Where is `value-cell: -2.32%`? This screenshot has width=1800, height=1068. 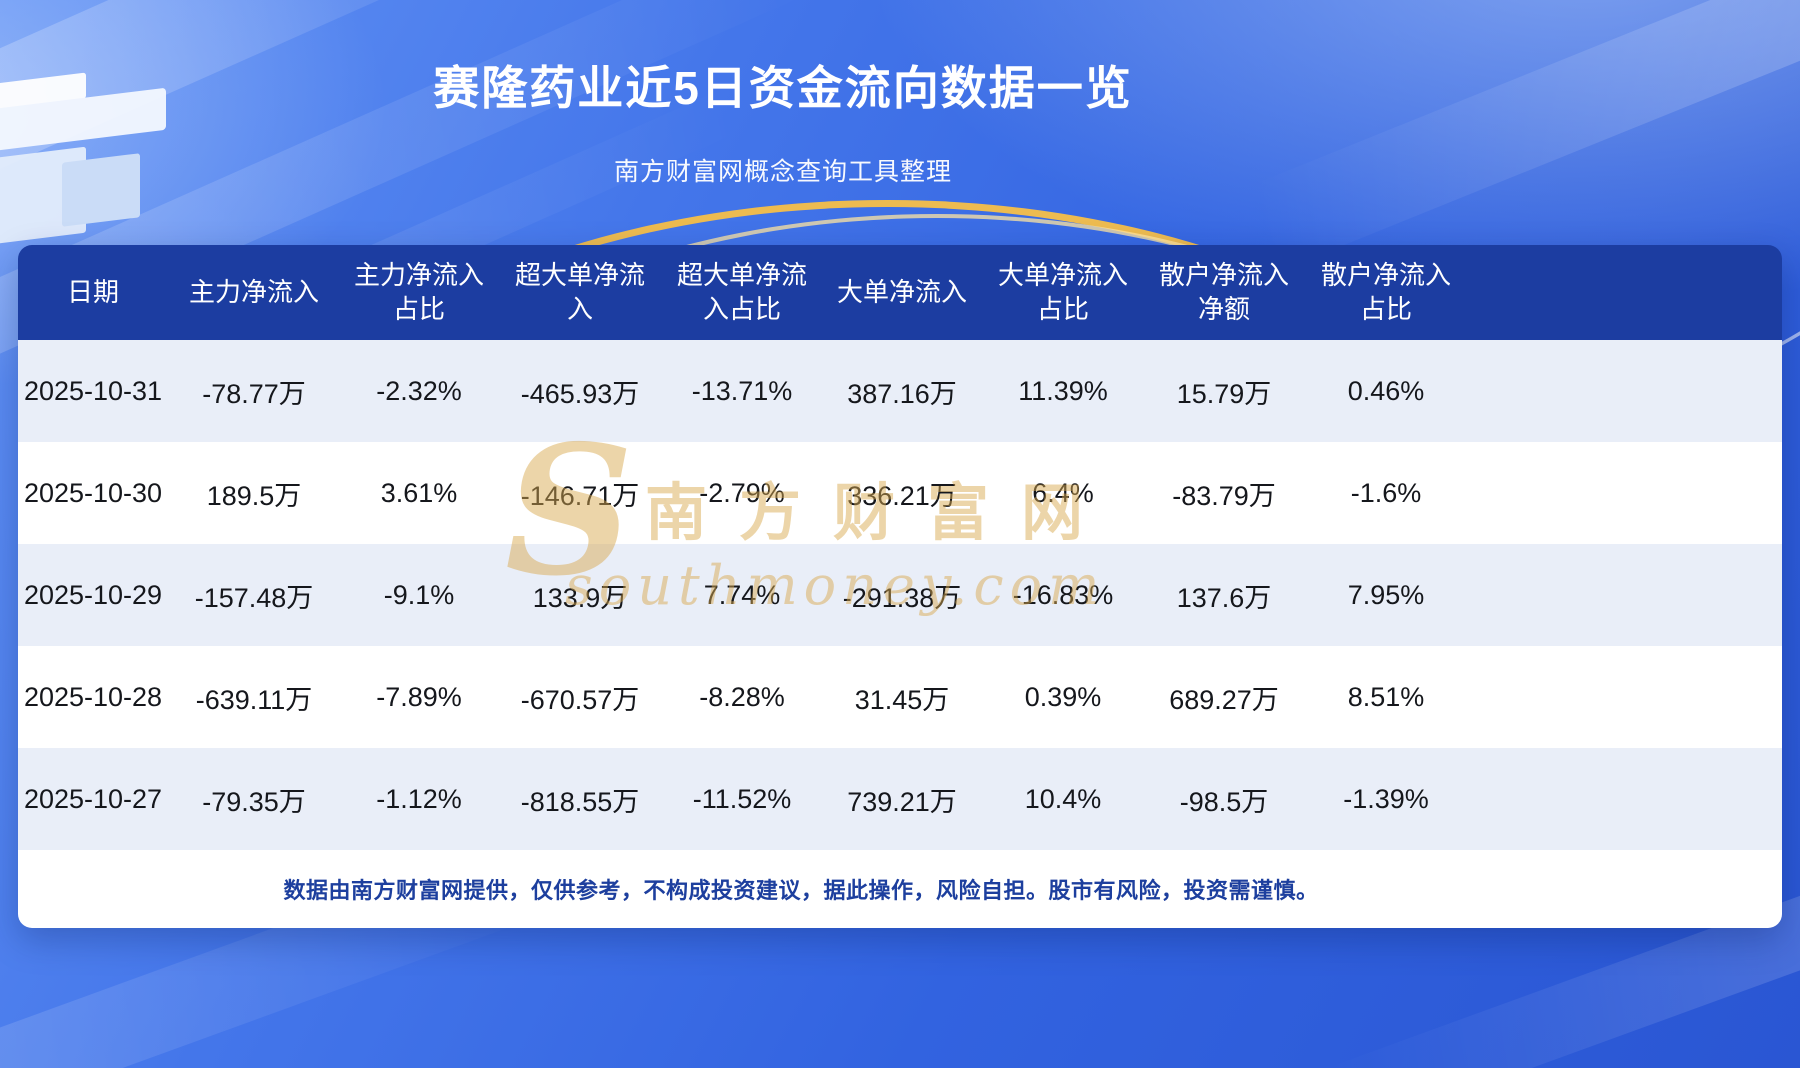
value-cell: -2.32% is located at coordinates (419, 390).